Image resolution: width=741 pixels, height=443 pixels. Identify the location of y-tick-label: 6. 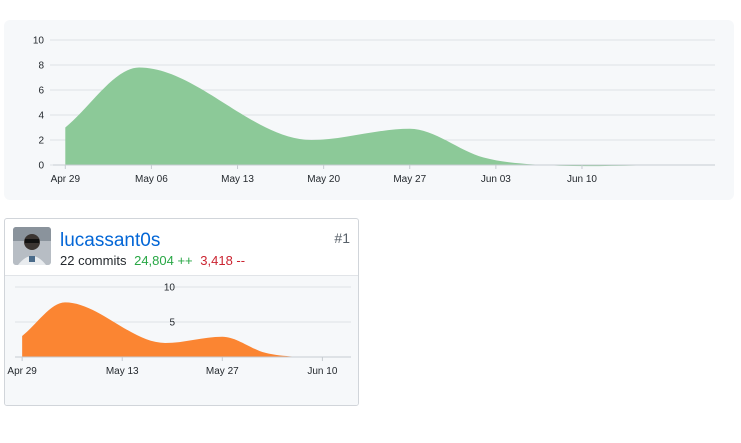
(41, 91).